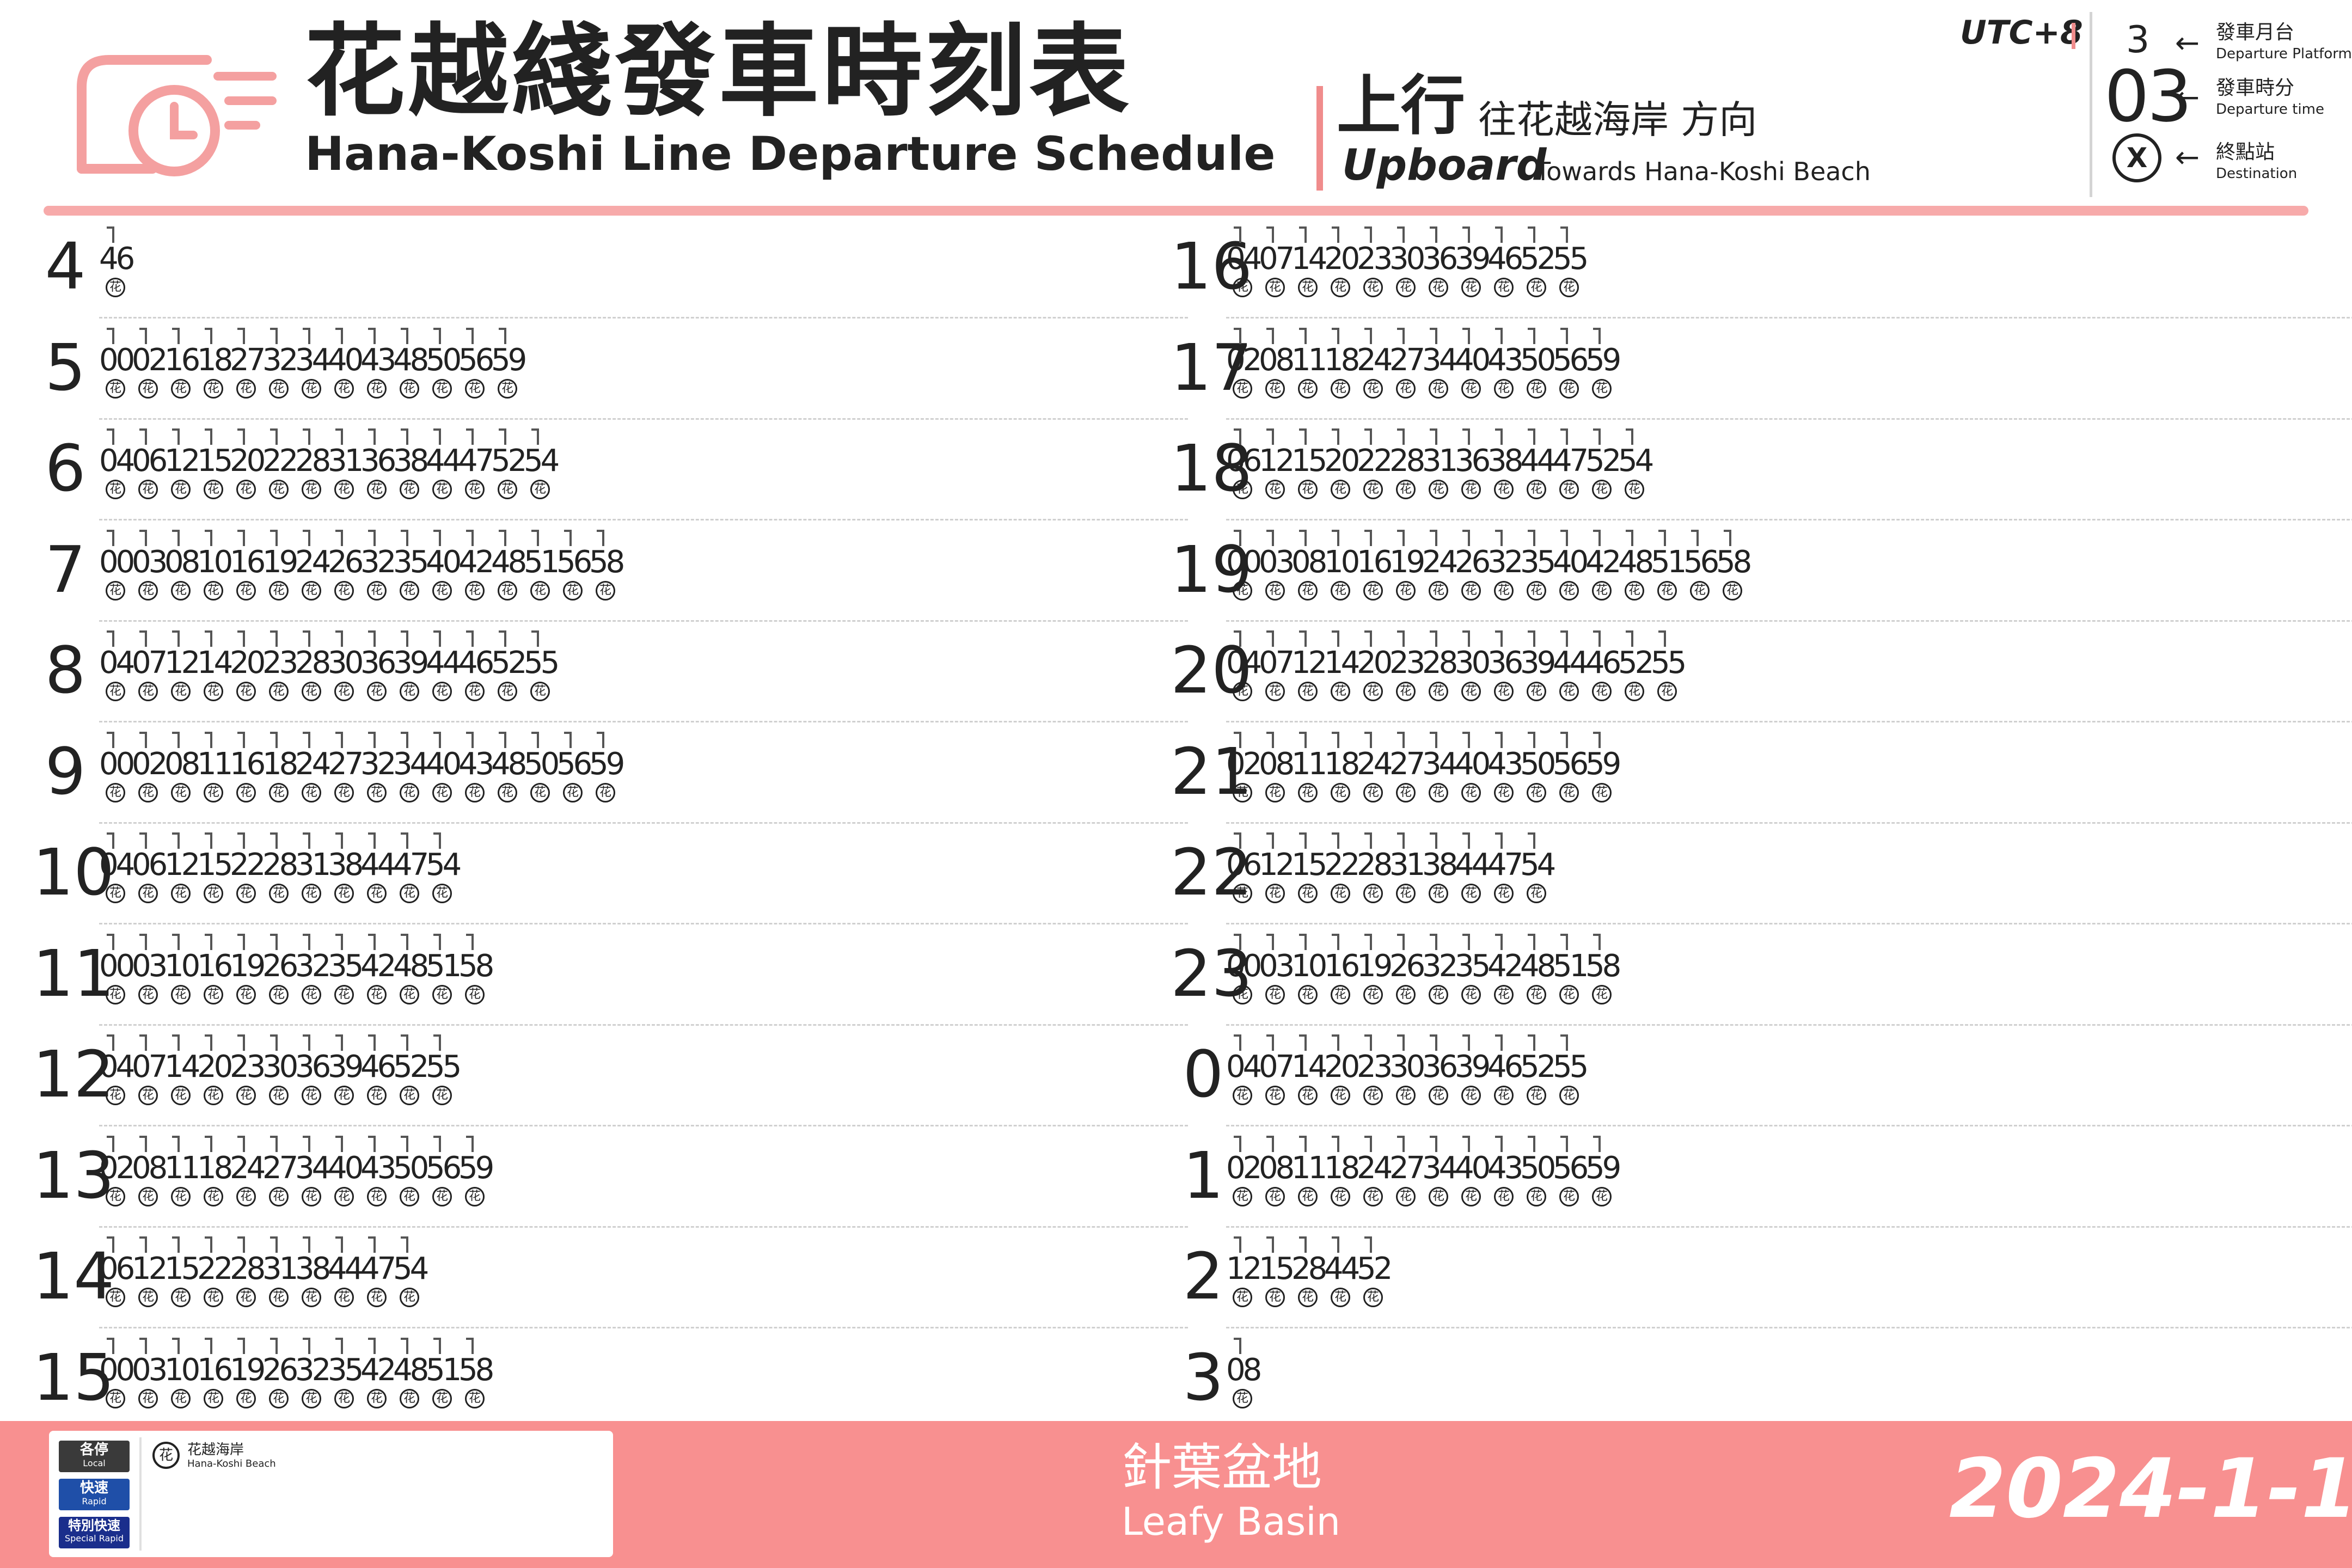 The height and width of the screenshot is (1568, 2352). What do you see at coordinates (248, 966) in the screenshot?
I see `departure-minute: 19` at bounding box center [248, 966].